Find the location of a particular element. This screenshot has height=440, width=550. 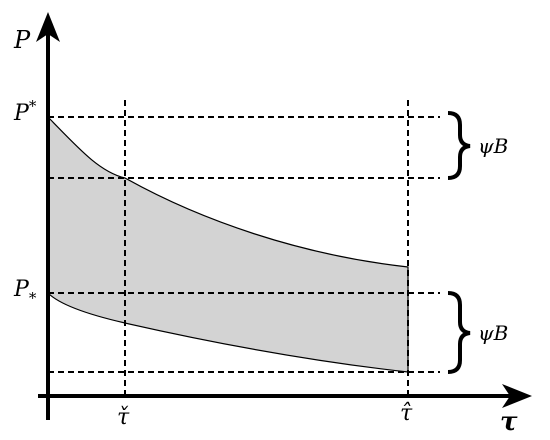

x-arrow is located at coordinates (517, 396).